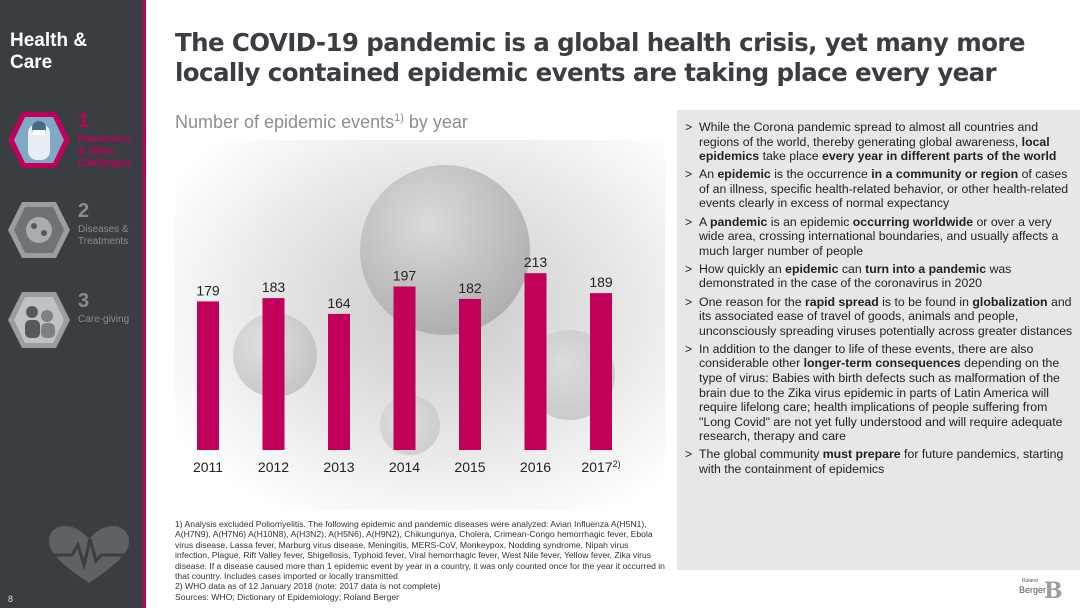  What do you see at coordinates (913, 221) in the screenshot?
I see `emphasis-text: occurring worldwide` at bounding box center [913, 221].